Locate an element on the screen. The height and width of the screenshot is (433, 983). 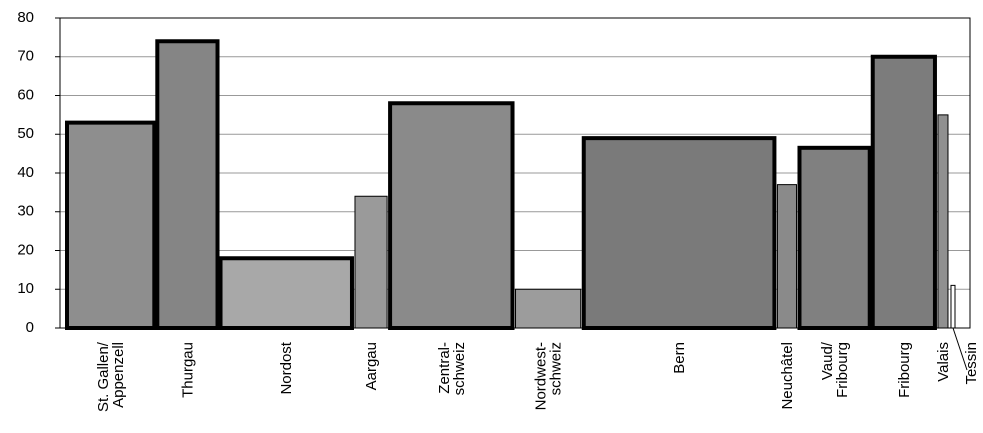
x-tick-label: Neuchâtel is located at coordinates (787, 376).